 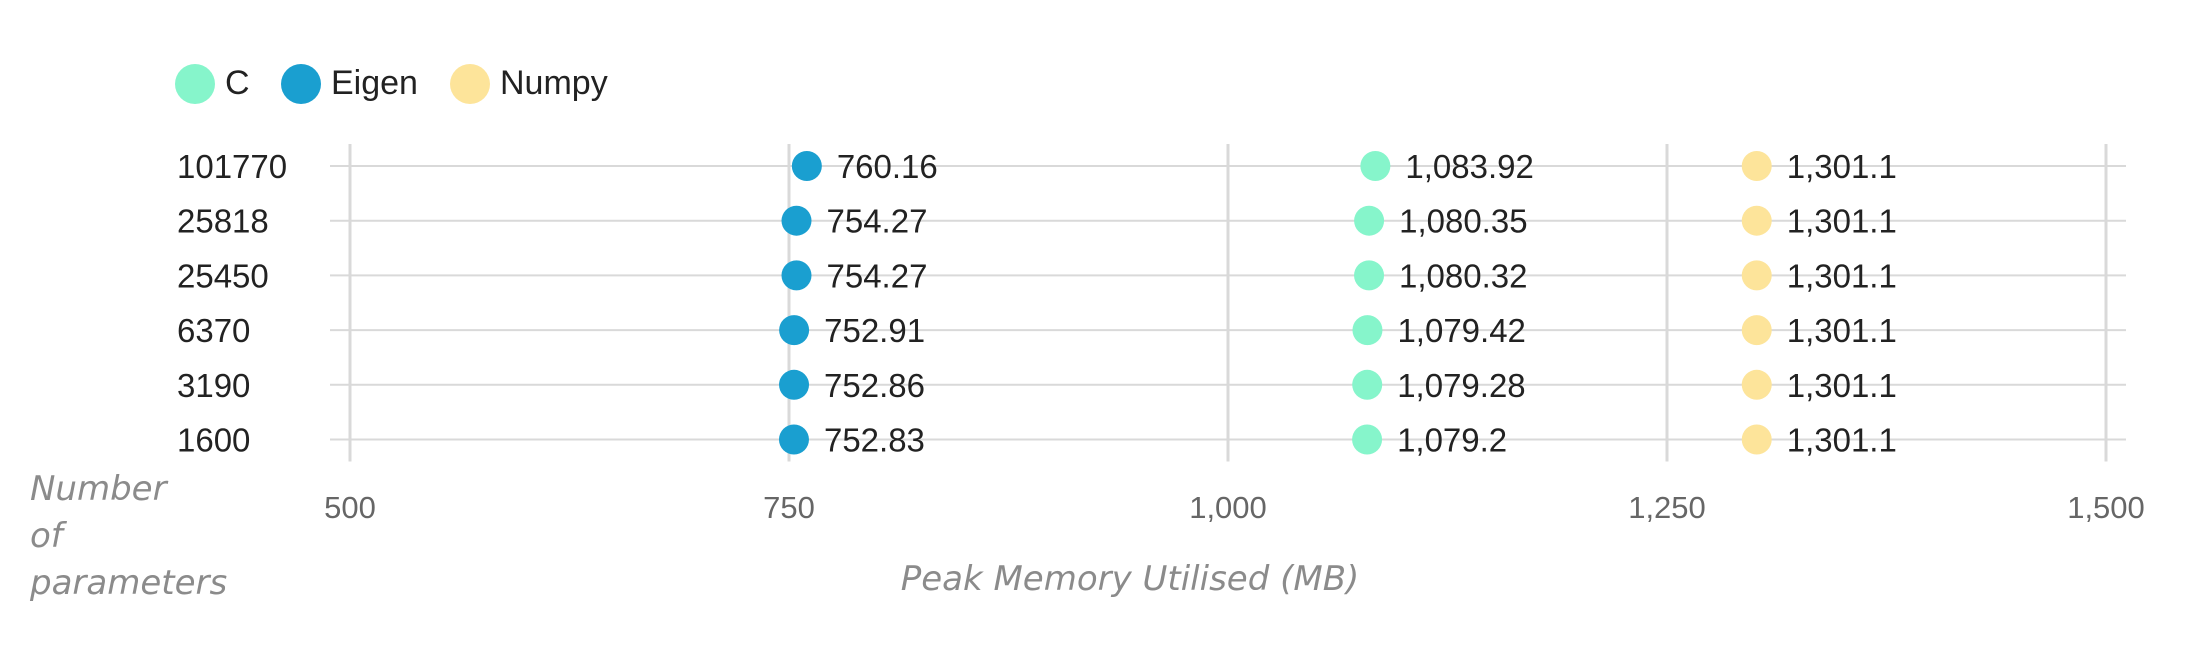 I want to click on x-axis-title: Peak Memory Utilised (MB), so click(x=1130, y=579).